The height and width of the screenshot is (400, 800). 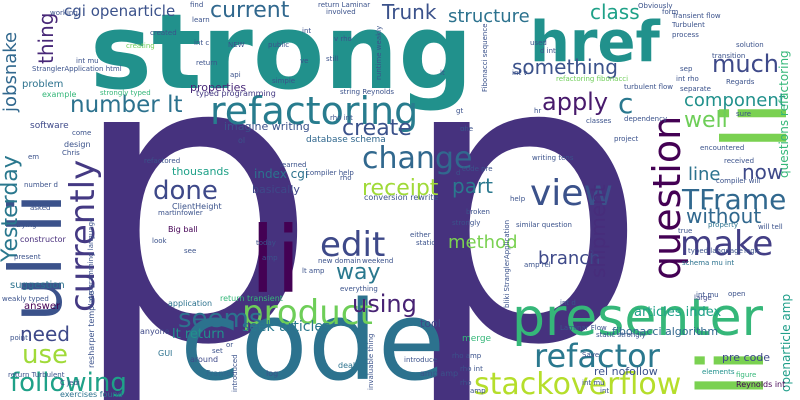 I want to click on word: help, so click(x=518, y=199).